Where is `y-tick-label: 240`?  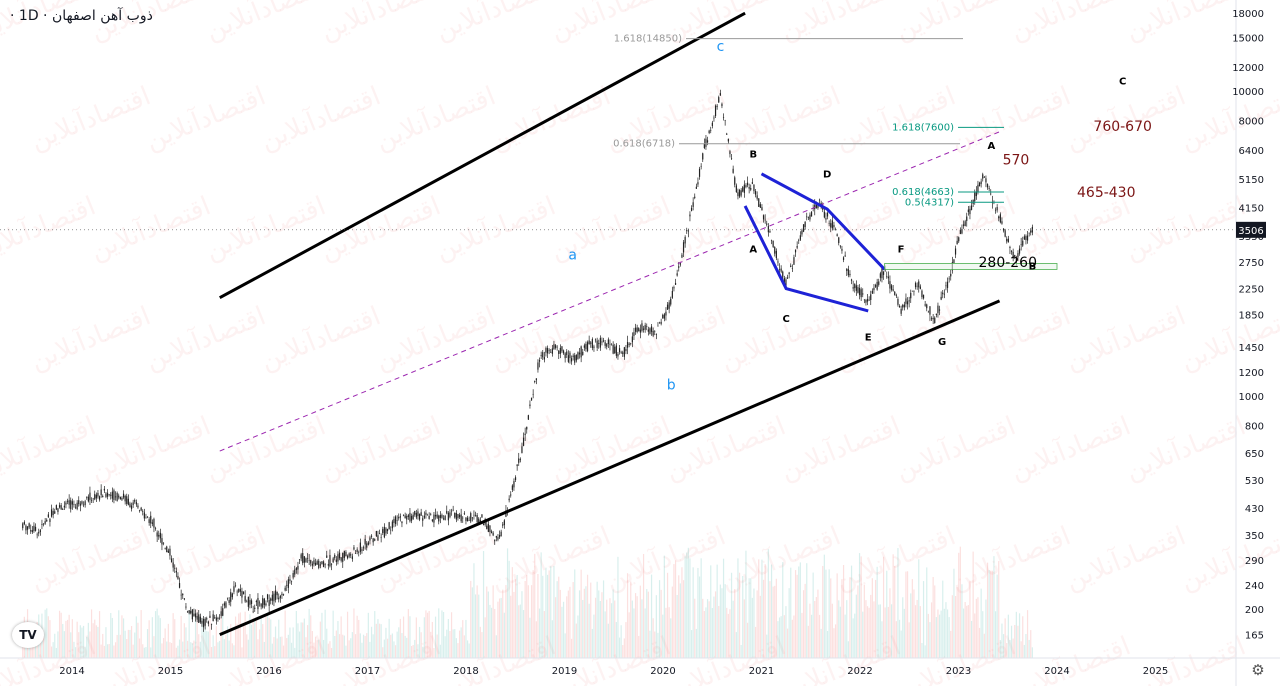
y-tick-label: 240 is located at coordinates (1254, 586).